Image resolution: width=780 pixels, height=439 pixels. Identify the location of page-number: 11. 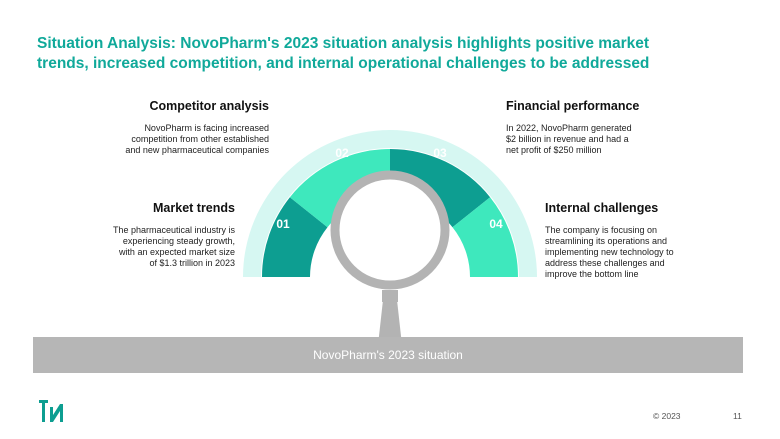
(737, 416).